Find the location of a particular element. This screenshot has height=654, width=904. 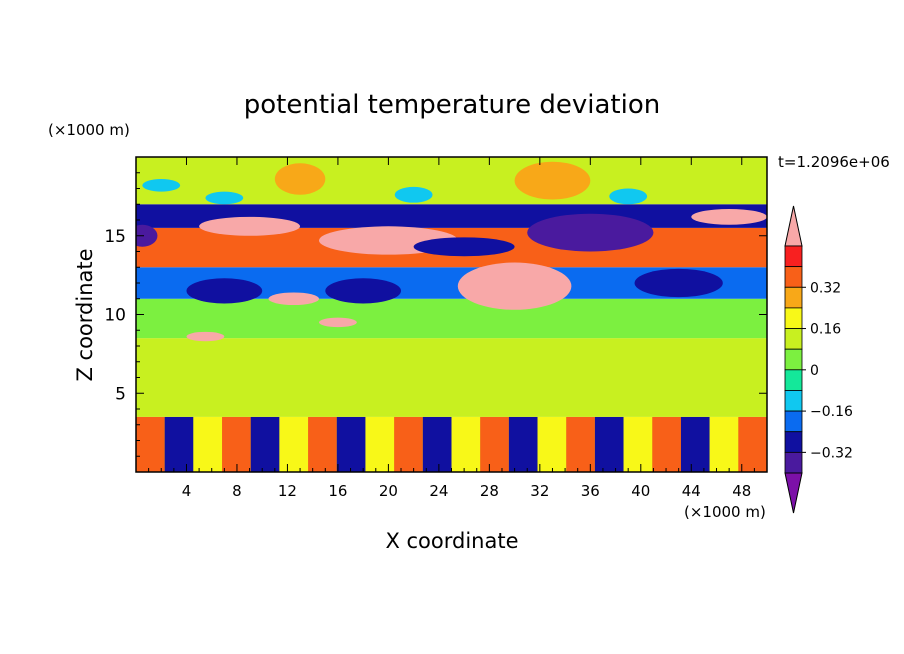

y-tick-label: 5 is located at coordinates (120, 394).